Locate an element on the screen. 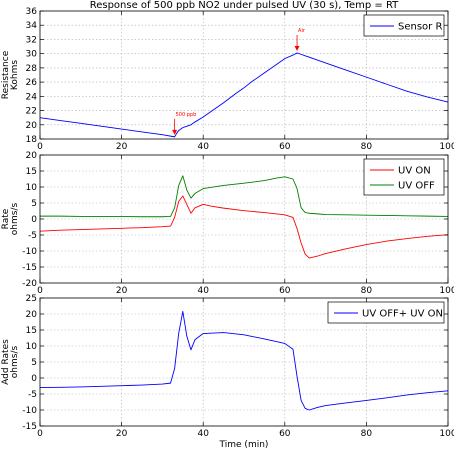  legend: Sensor R is located at coordinates (404, 25).